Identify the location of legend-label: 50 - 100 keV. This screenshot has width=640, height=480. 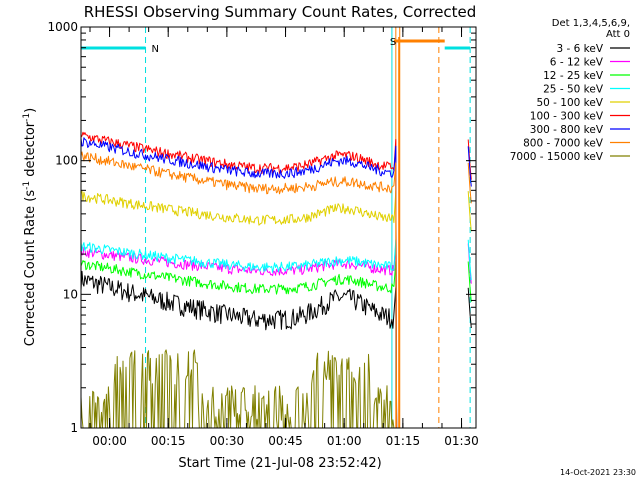
(569, 103).